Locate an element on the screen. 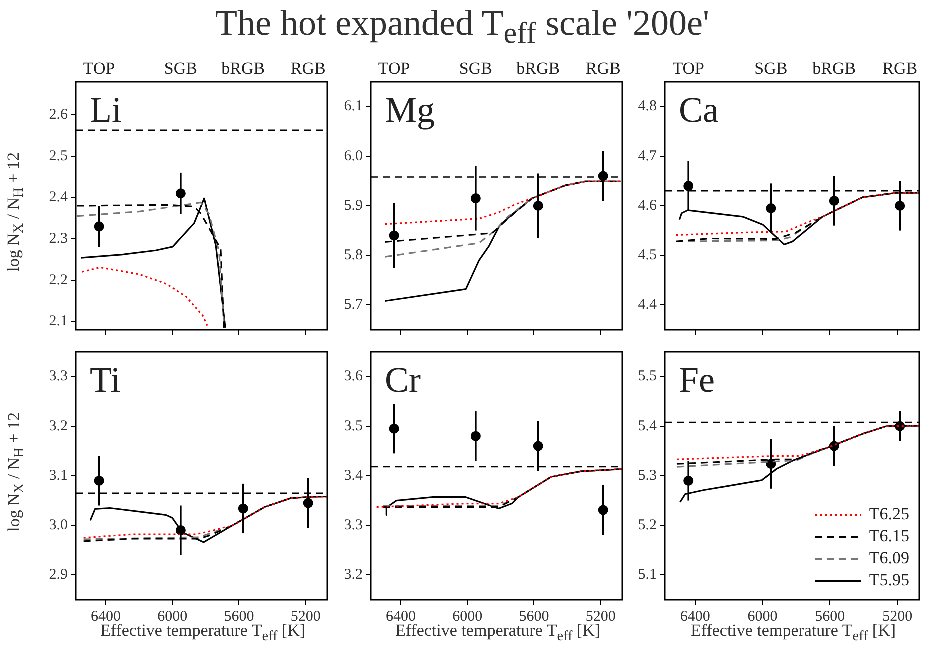 Image resolution: width=925 pixels, height=651 pixels. y-tick-label: 5.3 is located at coordinates (647, 476).